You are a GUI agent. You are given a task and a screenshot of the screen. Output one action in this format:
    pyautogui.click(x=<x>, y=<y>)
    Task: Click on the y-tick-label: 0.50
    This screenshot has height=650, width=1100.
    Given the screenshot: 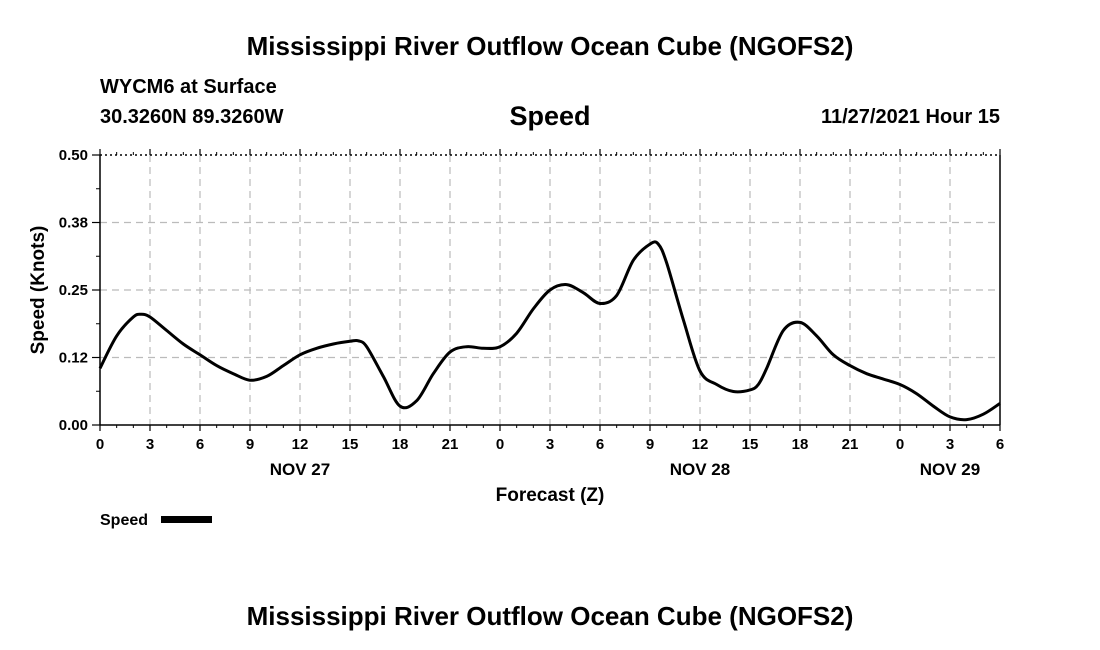 What is the action you would take?
    pyautogui.click(x=73, y=155)
    